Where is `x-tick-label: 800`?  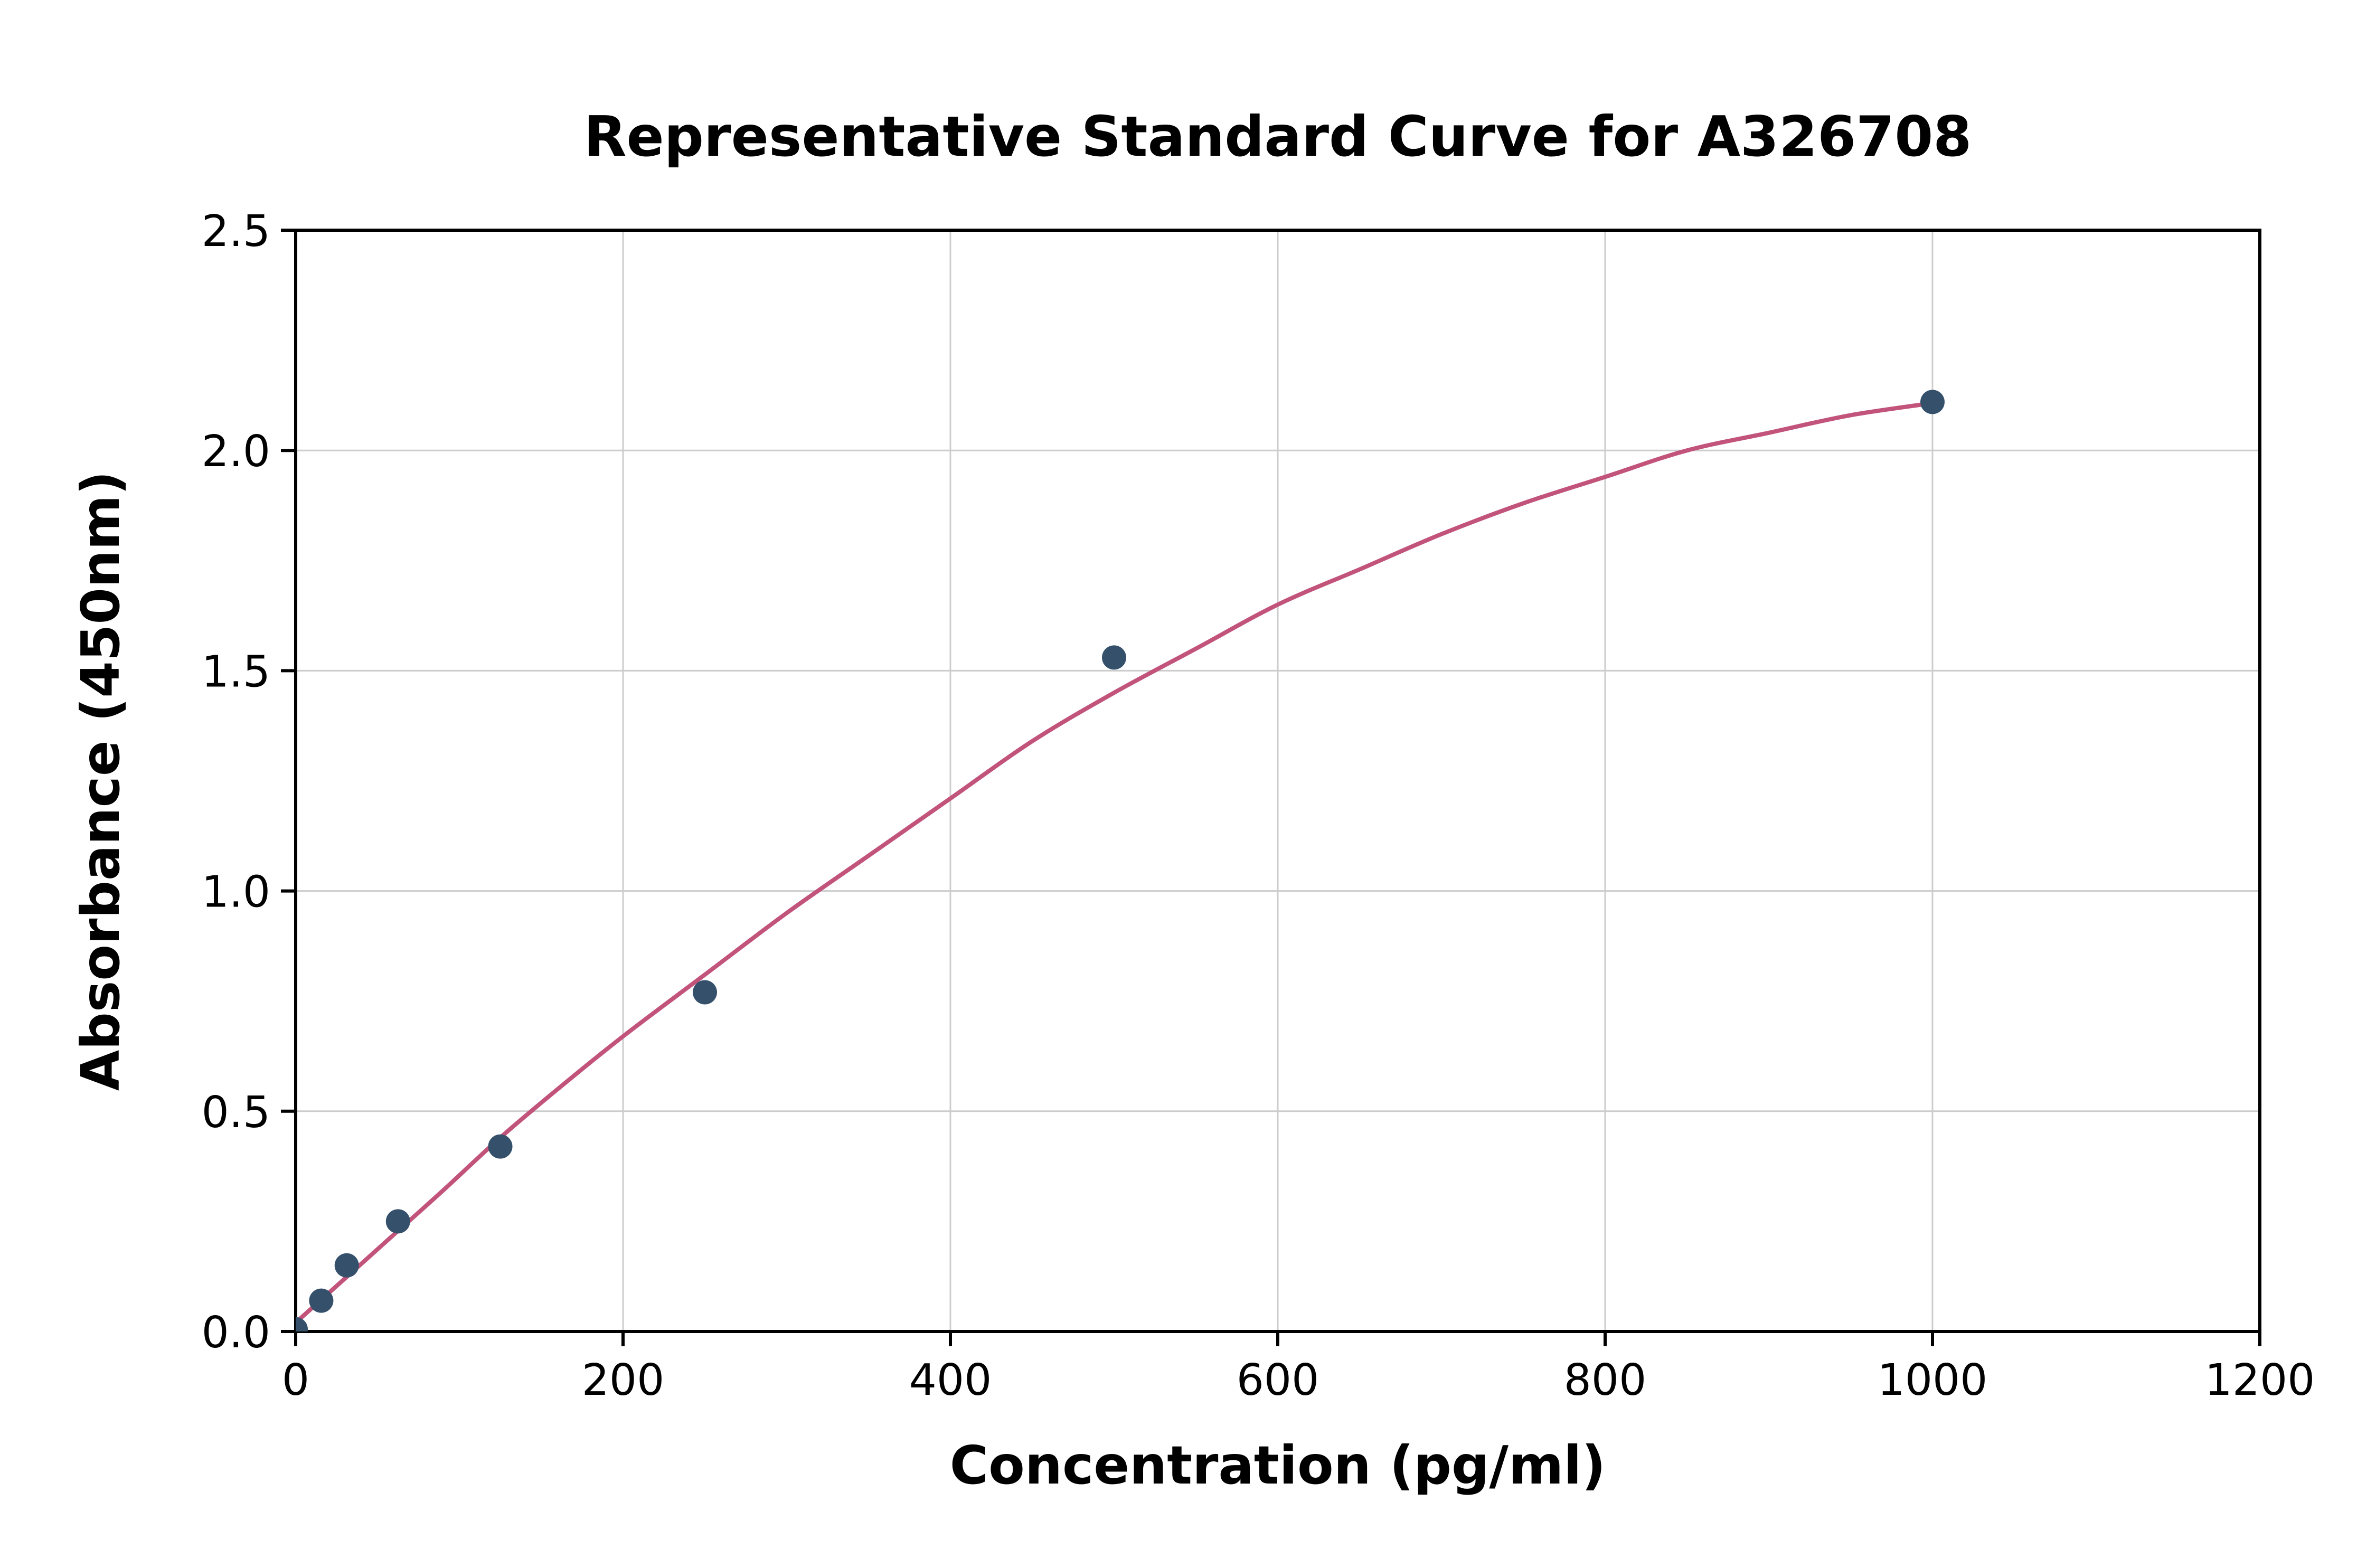
x-tick-label: 800 is located at coordinates (1605, 1380).